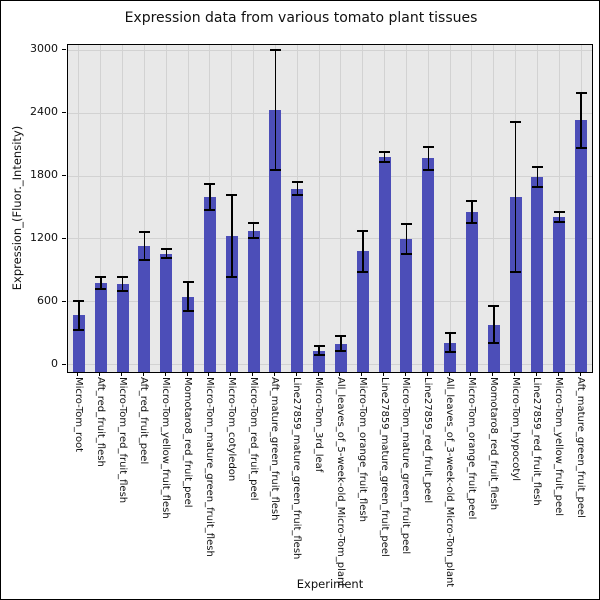 The image size is (600, 600). Describe the element at coordinates (44, 237) in the screenshot. I see `y-tick-label: 1200` at that location.